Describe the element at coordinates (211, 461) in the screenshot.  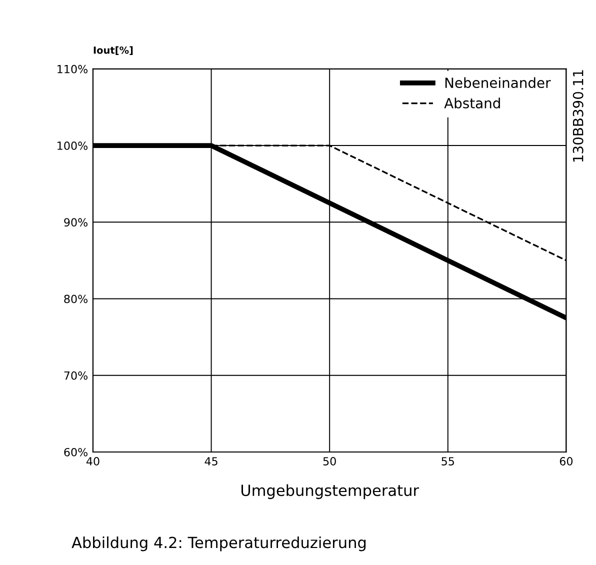
I see `x-tick-label: 45` at that location.